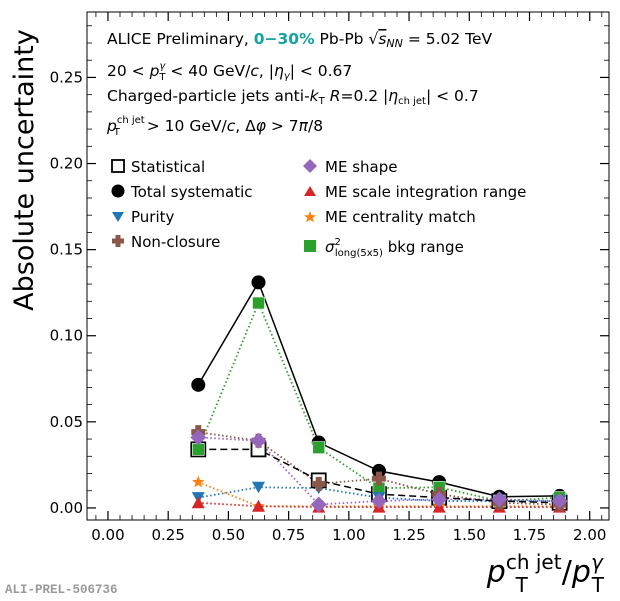 This screenshot has width=620, height=601. I want to click on data-point-purity, so click(259, 487).